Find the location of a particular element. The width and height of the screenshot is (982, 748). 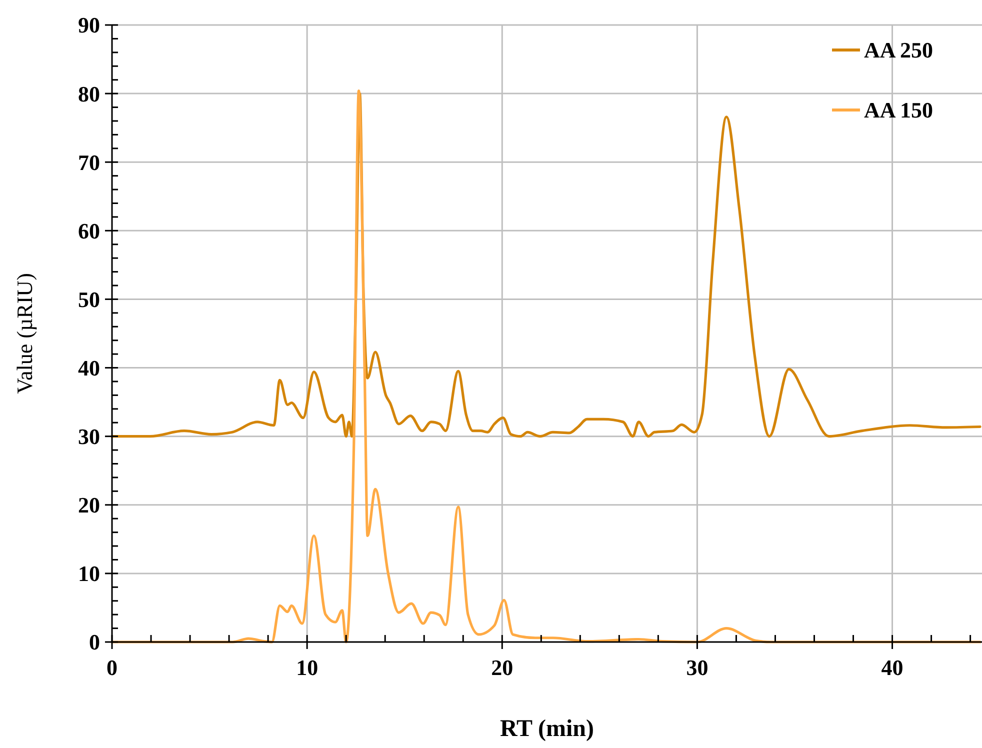

y-tick-label: 70 is located at coordinates (89, 162).